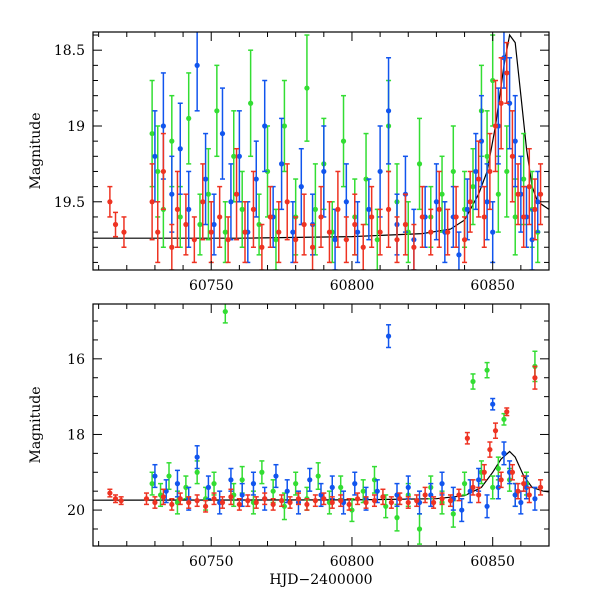  What do you see at coordinates (320, 580) in the screenshot?
I see `x-axis-title: HJD−2400000` at bounding box center [320, 580].